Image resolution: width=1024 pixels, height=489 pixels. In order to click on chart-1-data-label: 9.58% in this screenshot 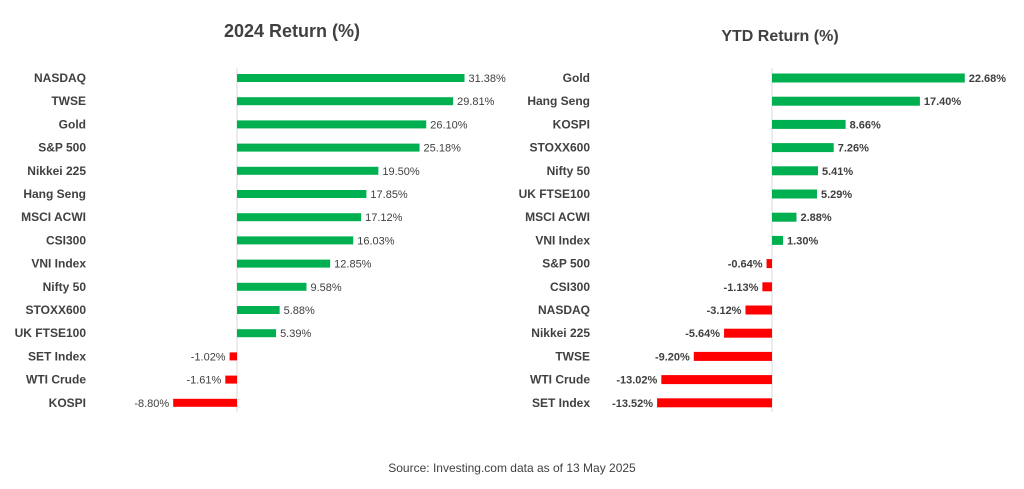, I will do `click(325, 288)`.